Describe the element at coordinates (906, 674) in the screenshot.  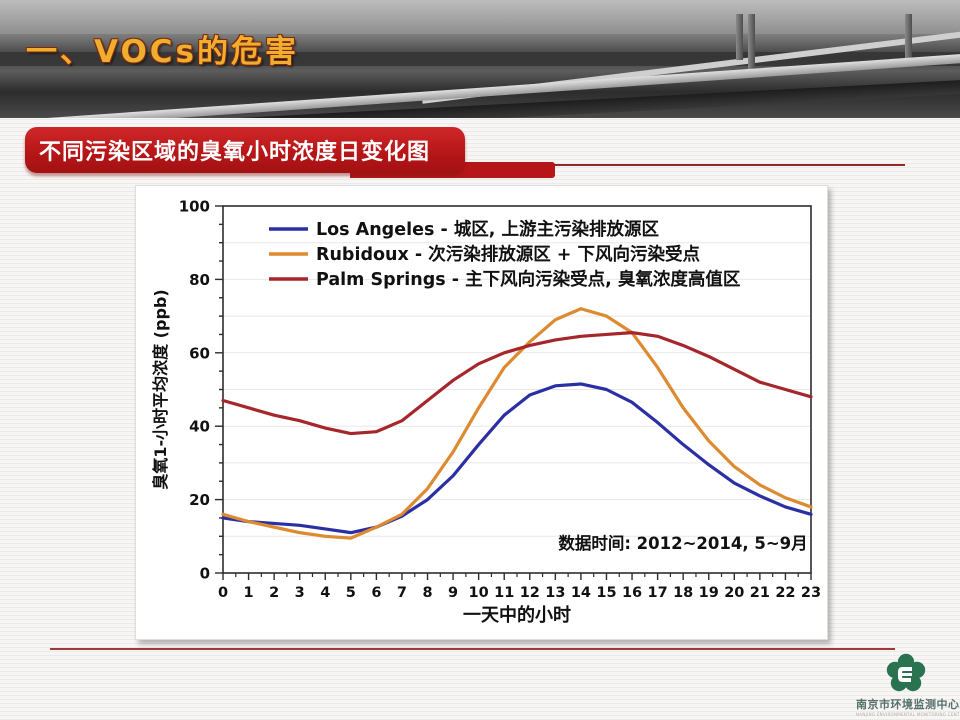
I see `logo-flower-icon` at that location.